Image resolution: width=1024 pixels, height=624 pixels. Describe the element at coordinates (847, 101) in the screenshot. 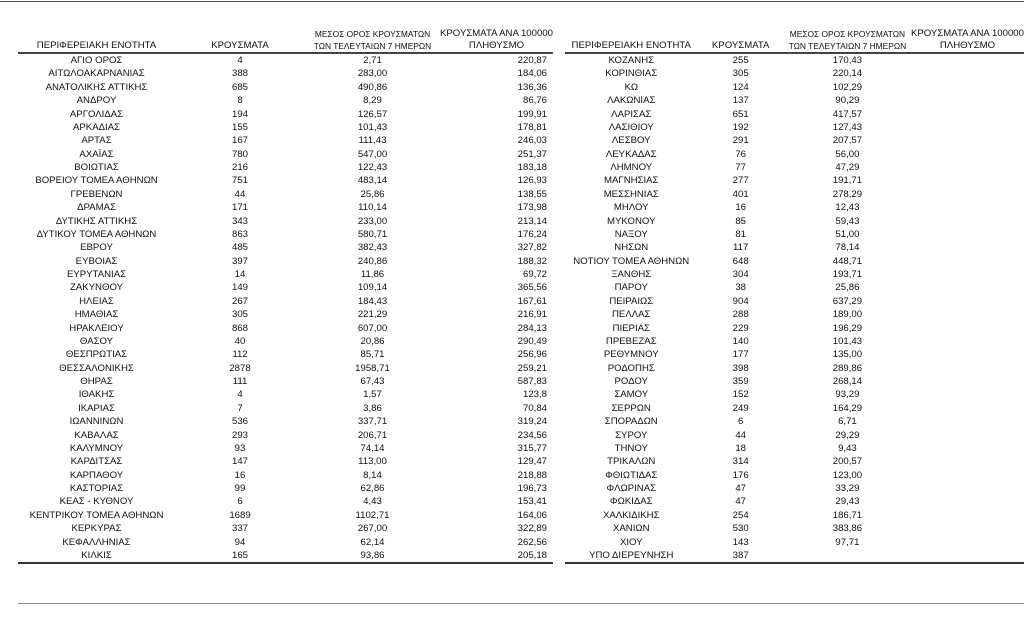

I see `avg7-cell: 90,29` at that location.